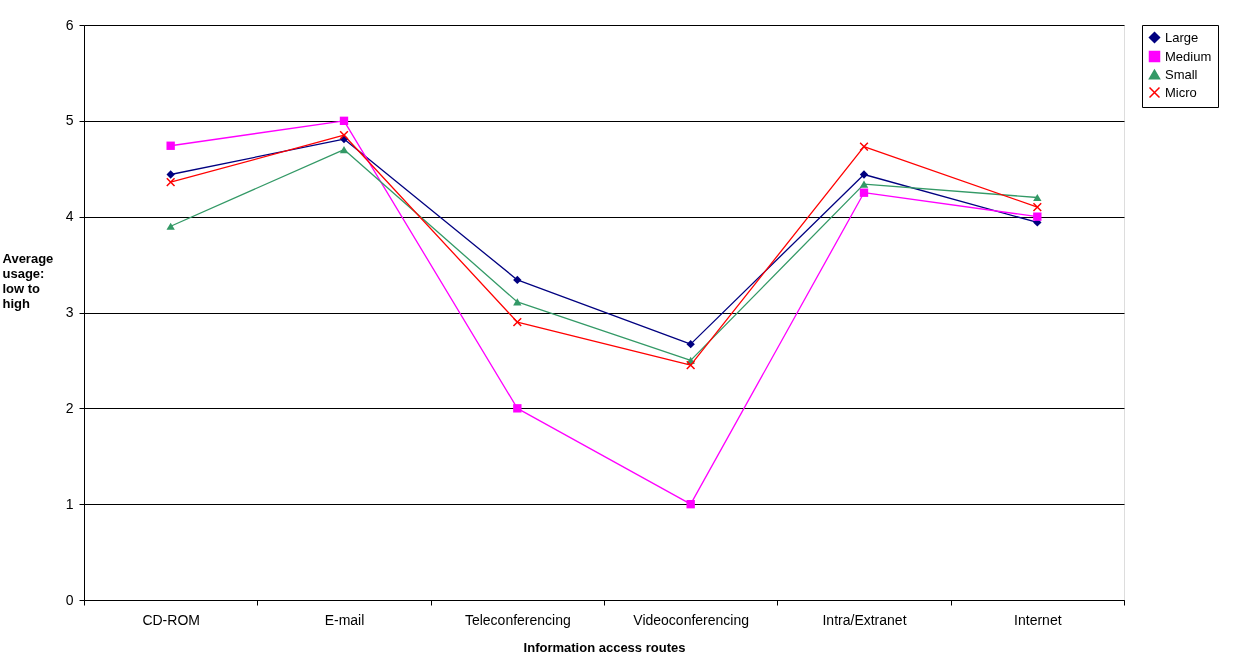  What do you see at coordinates (69, 24) in the screenshot?
I see `y-tick-label: 6` at bounding box center [69, 24].